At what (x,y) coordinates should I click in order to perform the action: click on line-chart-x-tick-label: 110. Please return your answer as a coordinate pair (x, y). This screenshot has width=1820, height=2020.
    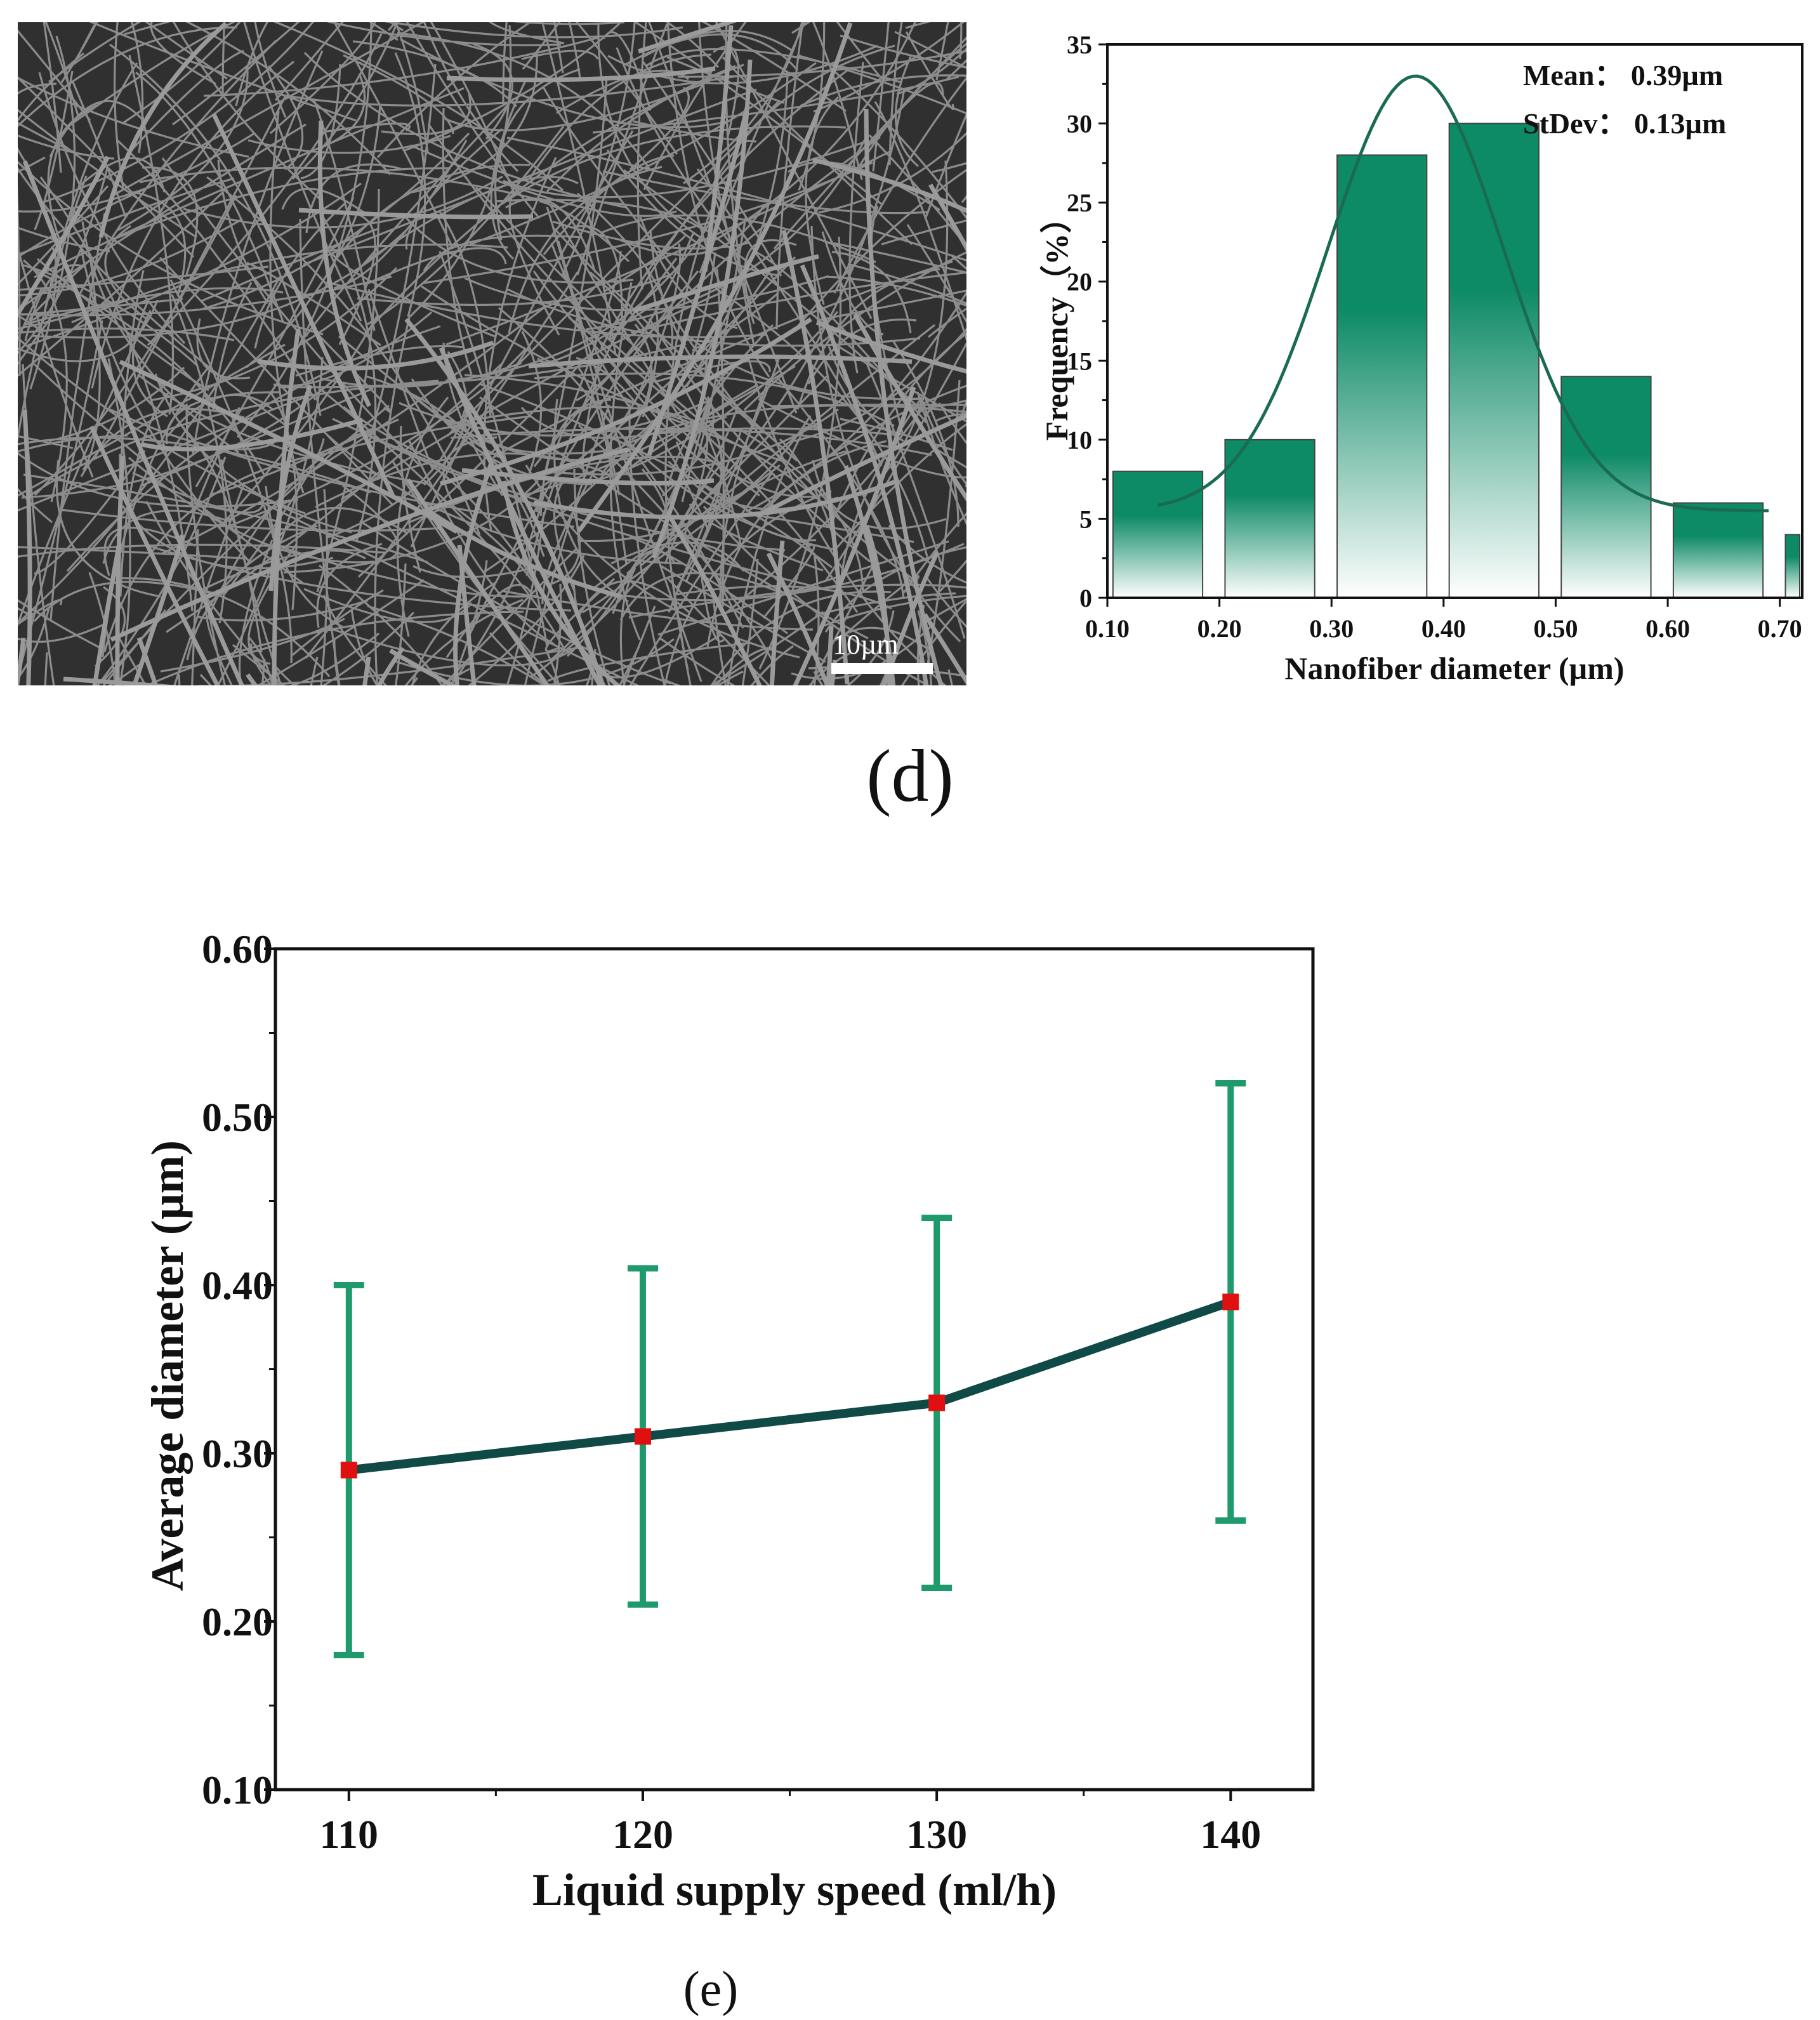
    Looking at the image, I should click on (349, 1834).